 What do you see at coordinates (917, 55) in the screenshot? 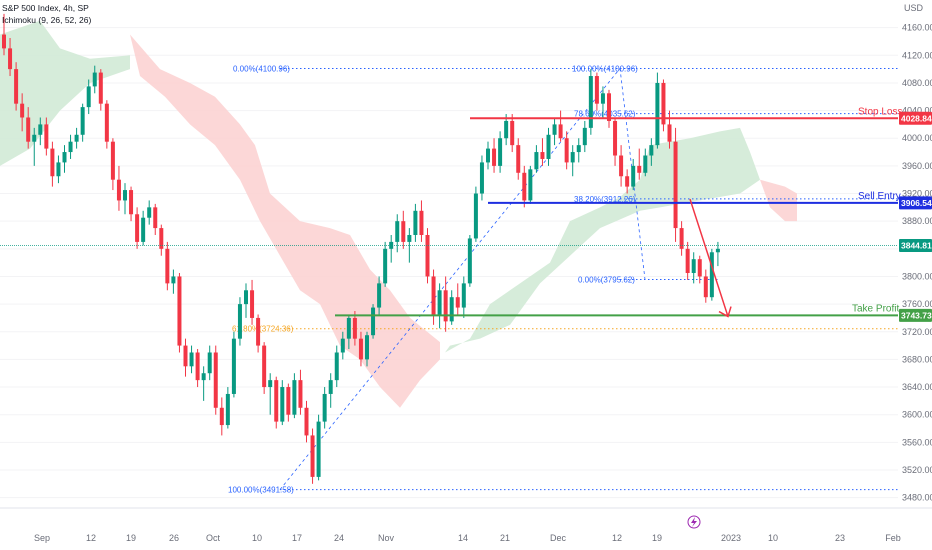
I see `y-tick-label: 4120.00` at bounding box center [917, 55].